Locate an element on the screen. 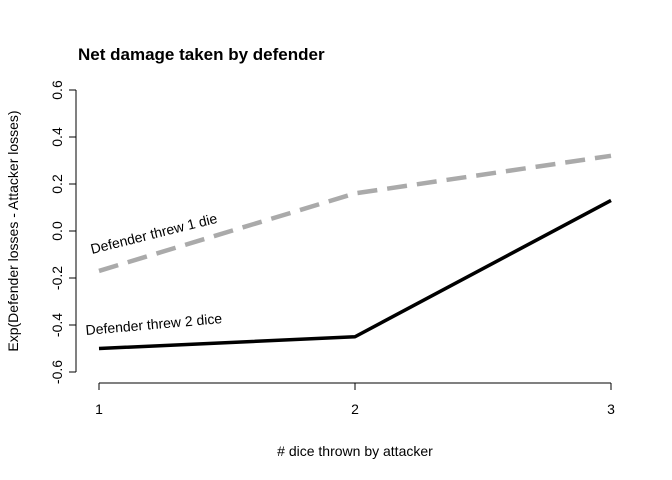 The height and width of the screenshot is (480, 672). y-axis: -0.6 -0.4 -0.2 0.0 0.2 0.4 0.6 is located at coordinates (63, 232).